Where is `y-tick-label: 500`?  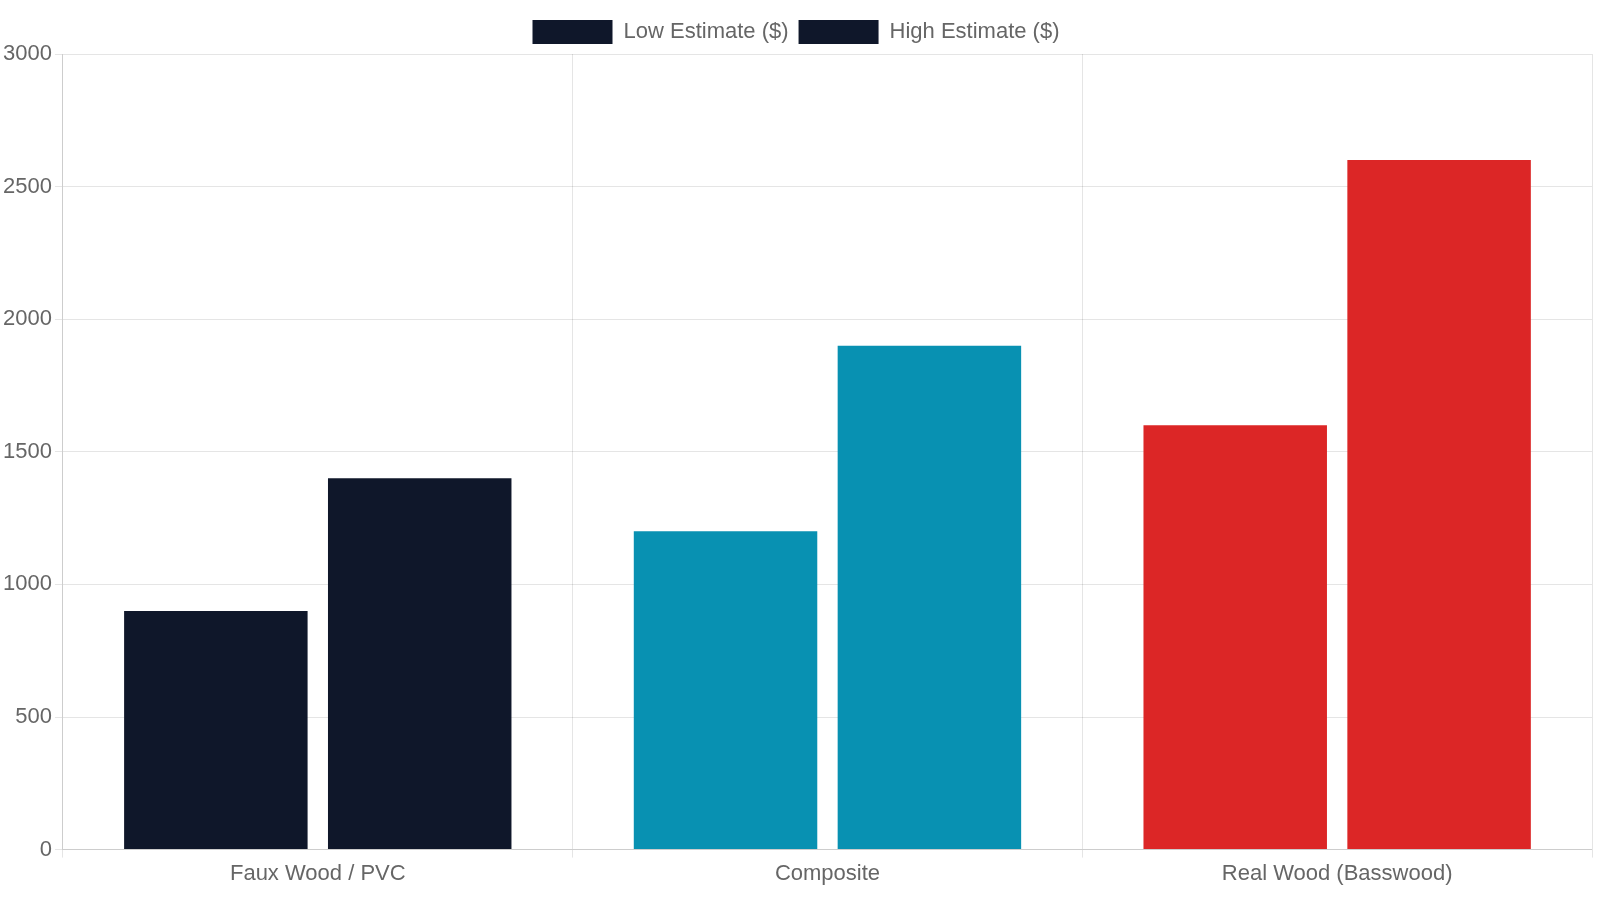 y-tick-label: 500 is located at coordinates (33, 716).